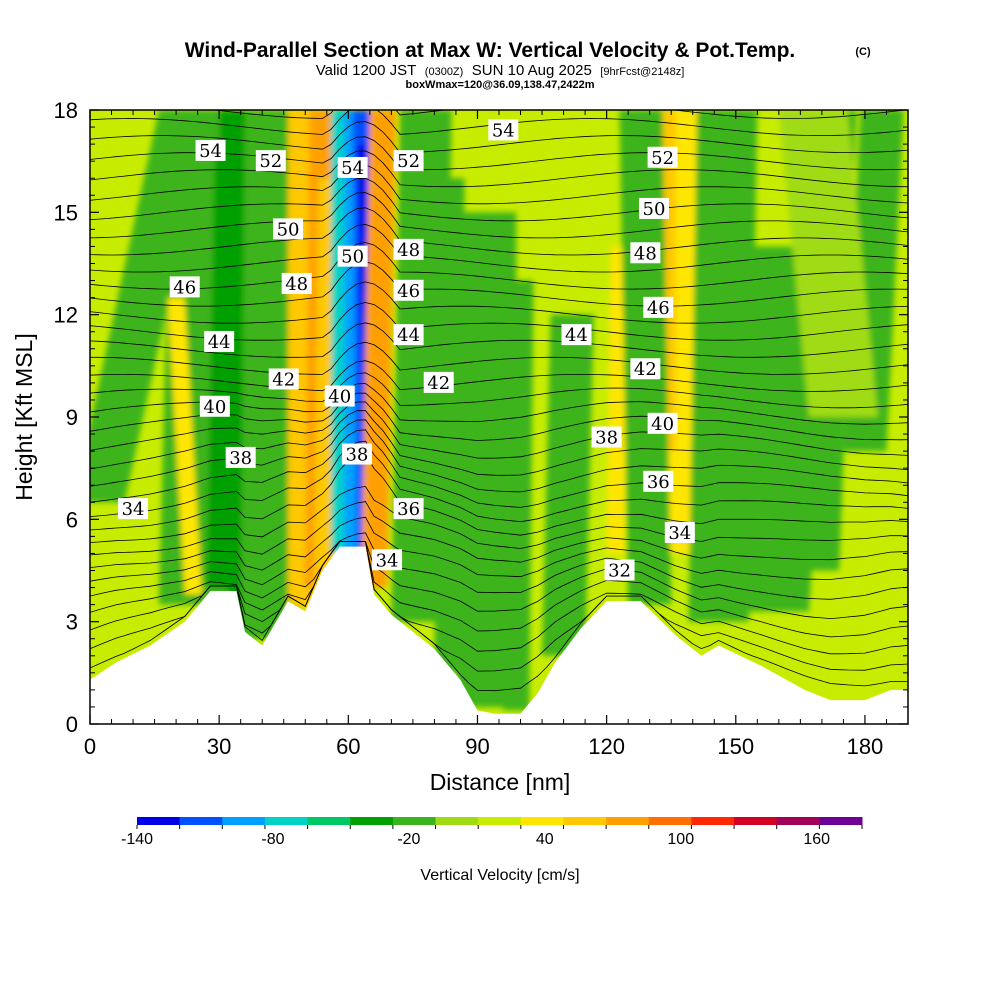  I want to click on theta-label-text: 36, so click(408, 509).